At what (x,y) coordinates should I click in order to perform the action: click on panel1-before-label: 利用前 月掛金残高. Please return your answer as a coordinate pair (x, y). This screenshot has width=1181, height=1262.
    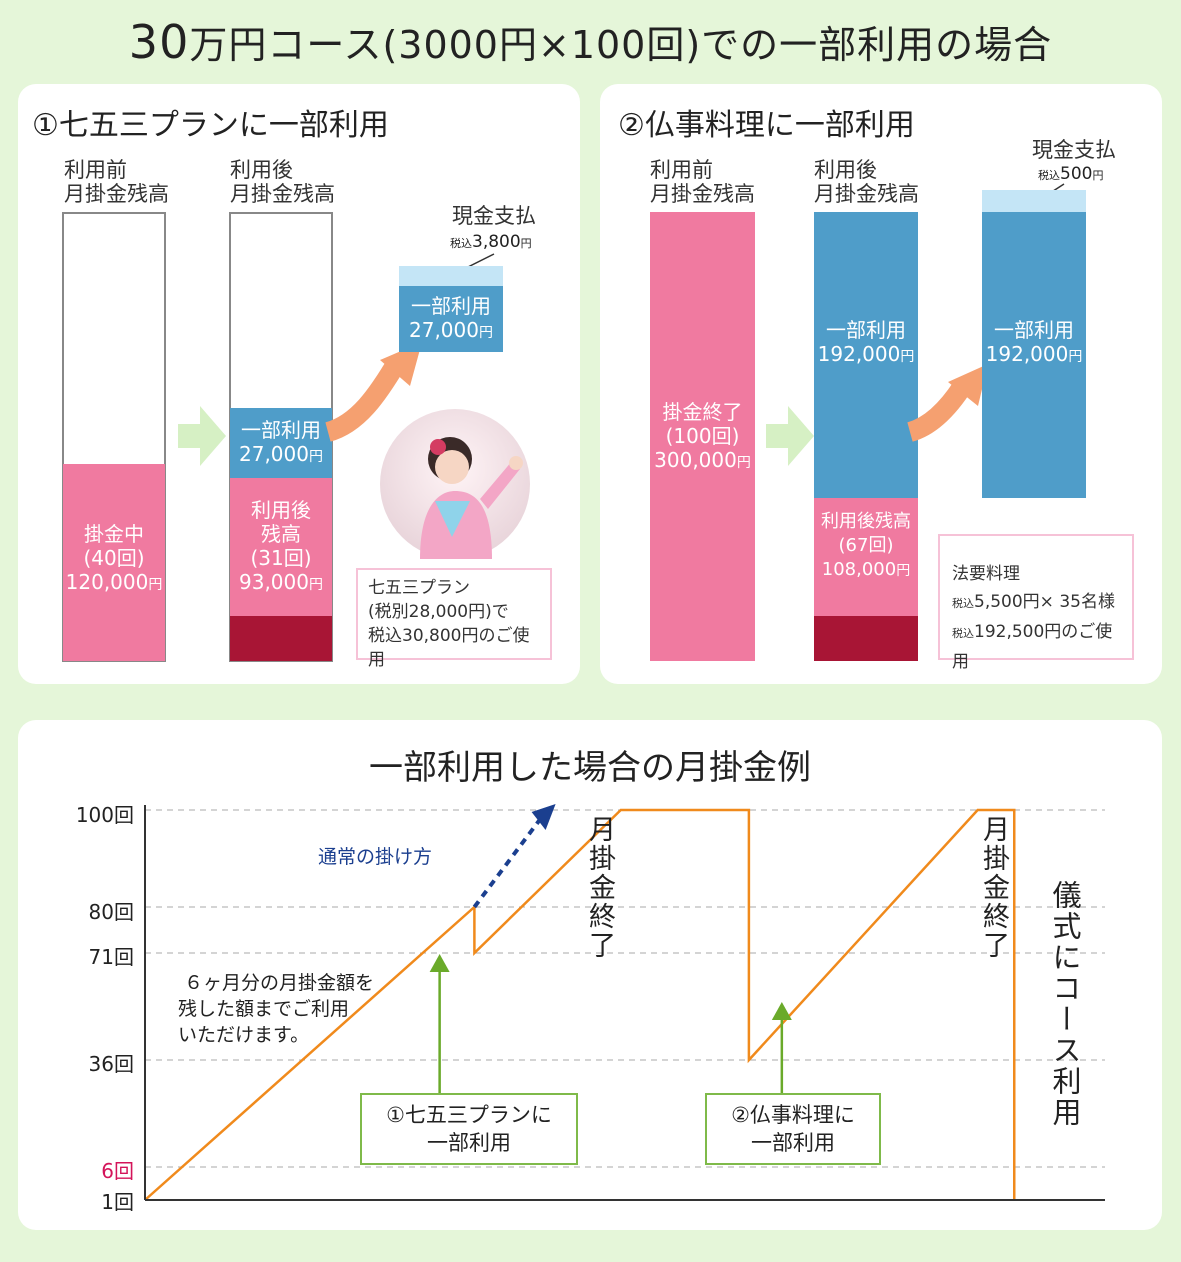
    Looking at the image, I should click on (116, 182).